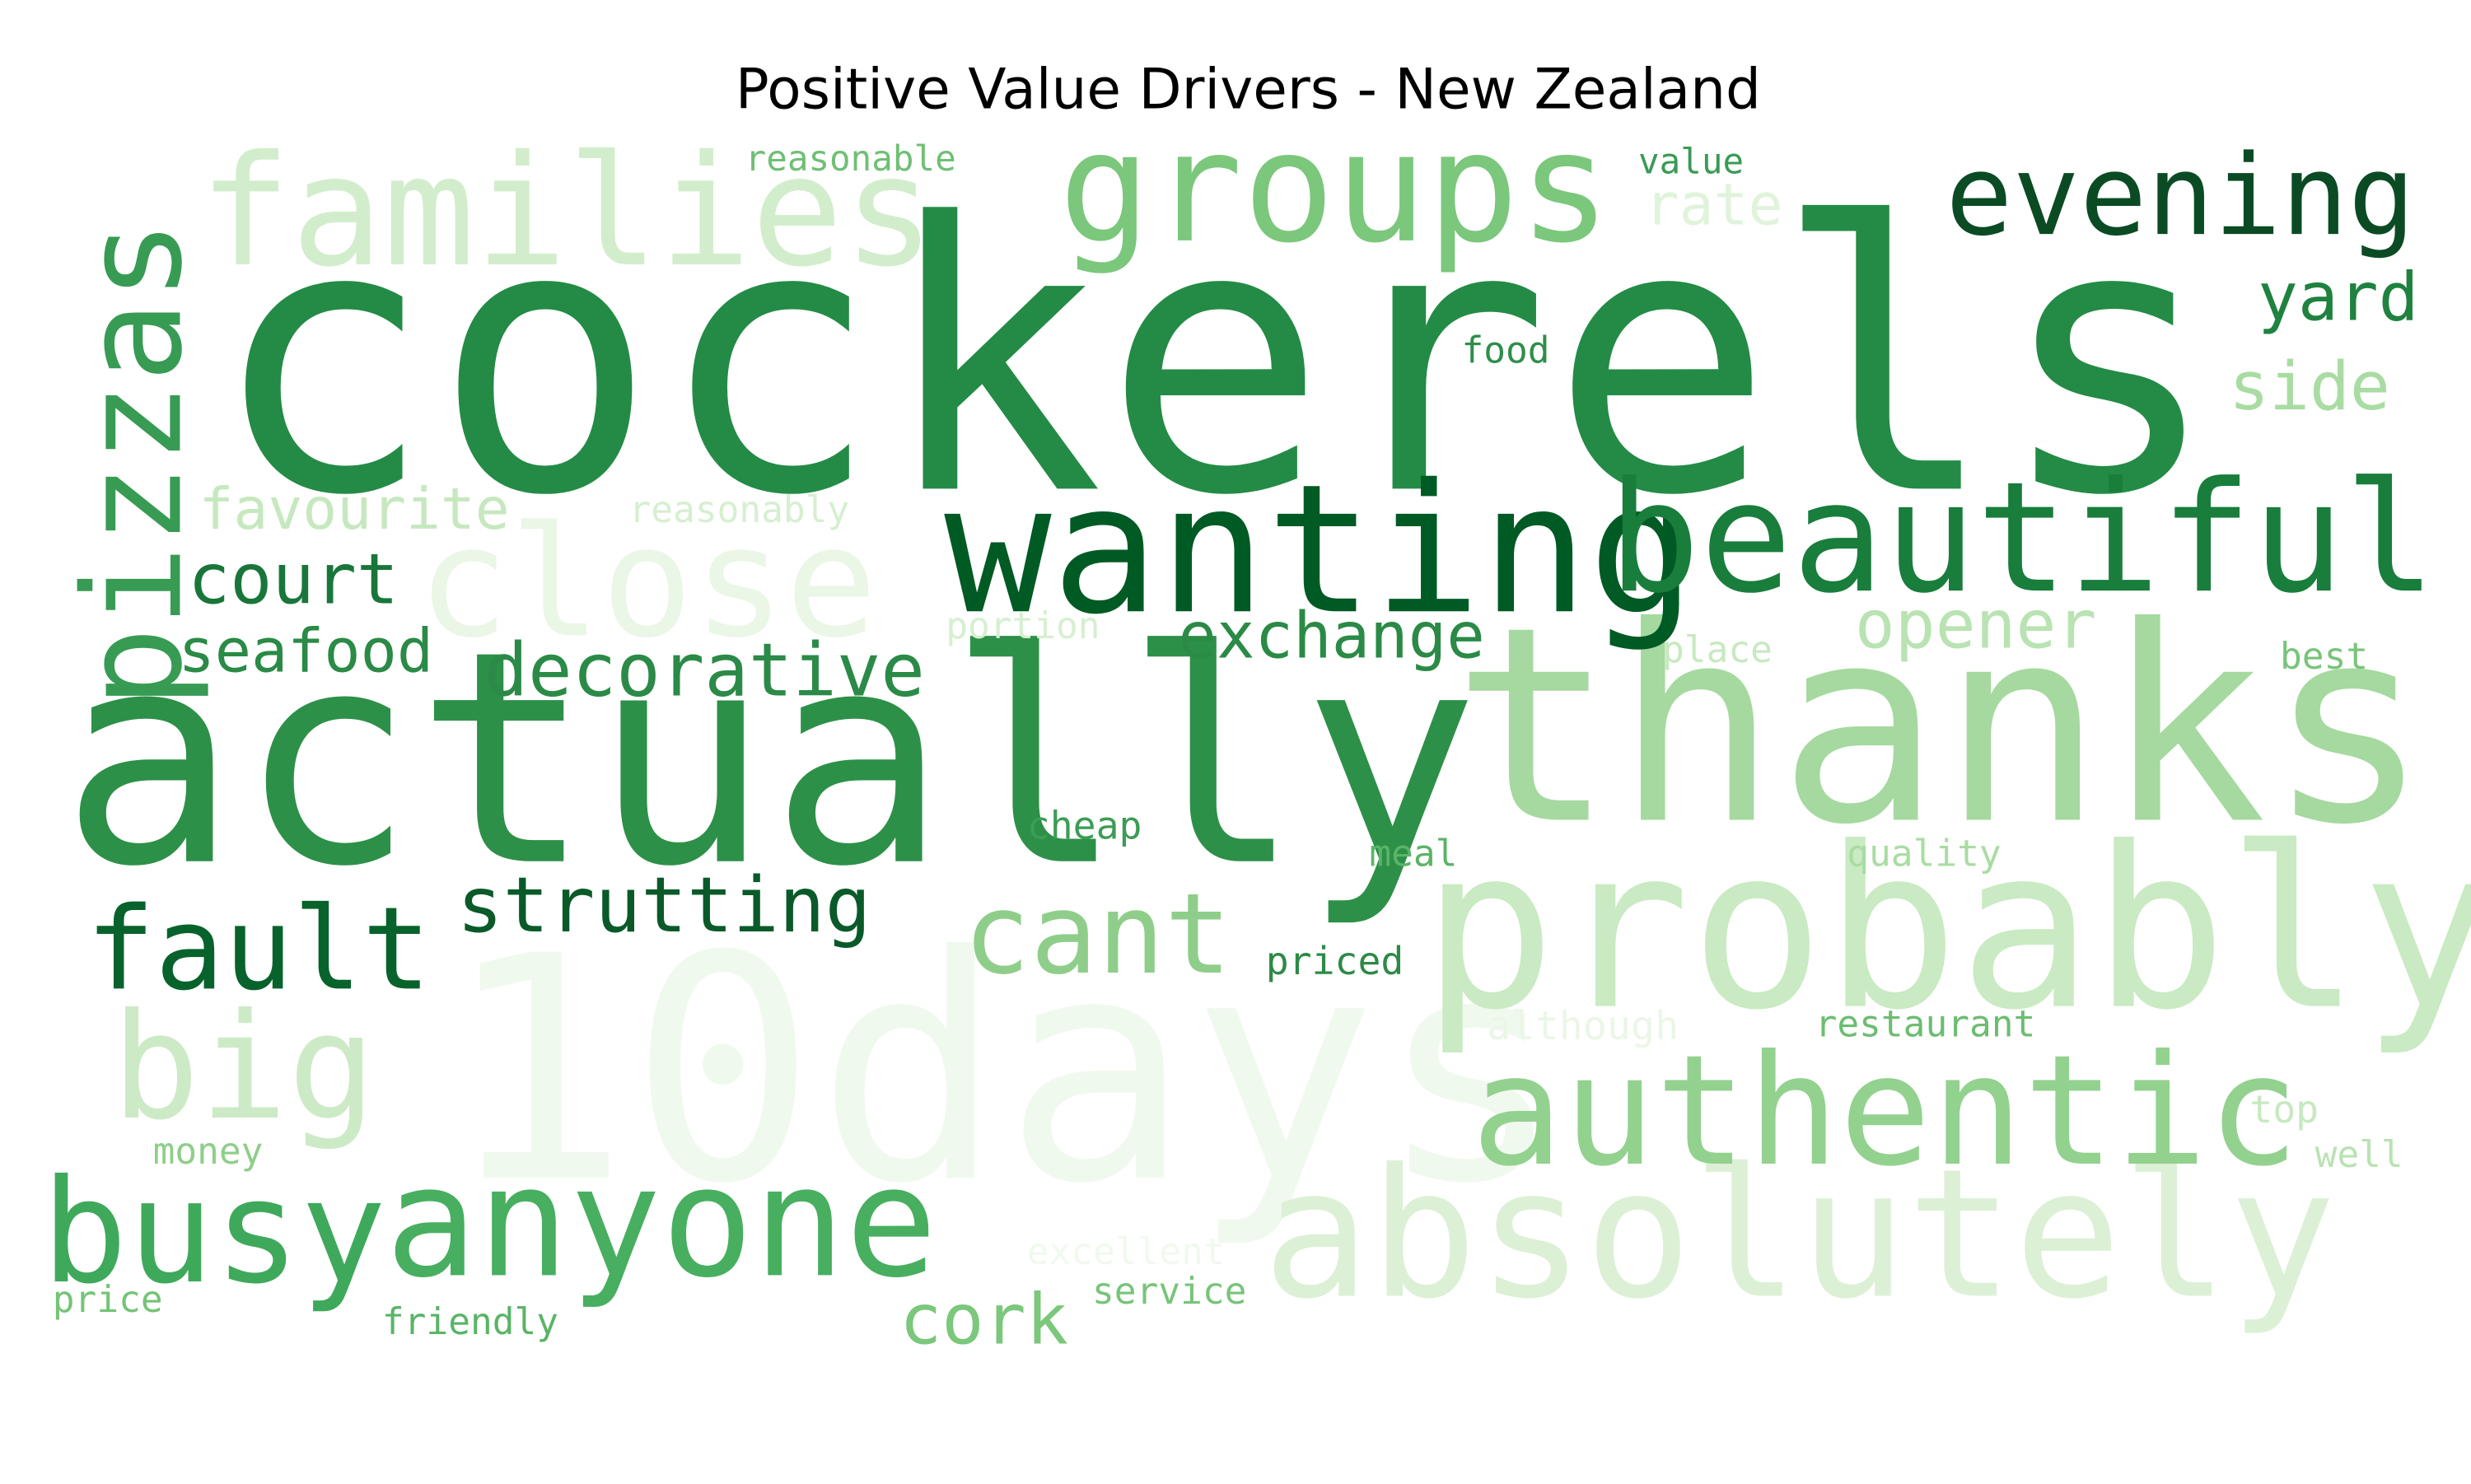 This screenshot has height=1484, width=2471. Describe the element at coordinates (1975, 625) in the screenshot. I see `word-opener: opener` at that location.